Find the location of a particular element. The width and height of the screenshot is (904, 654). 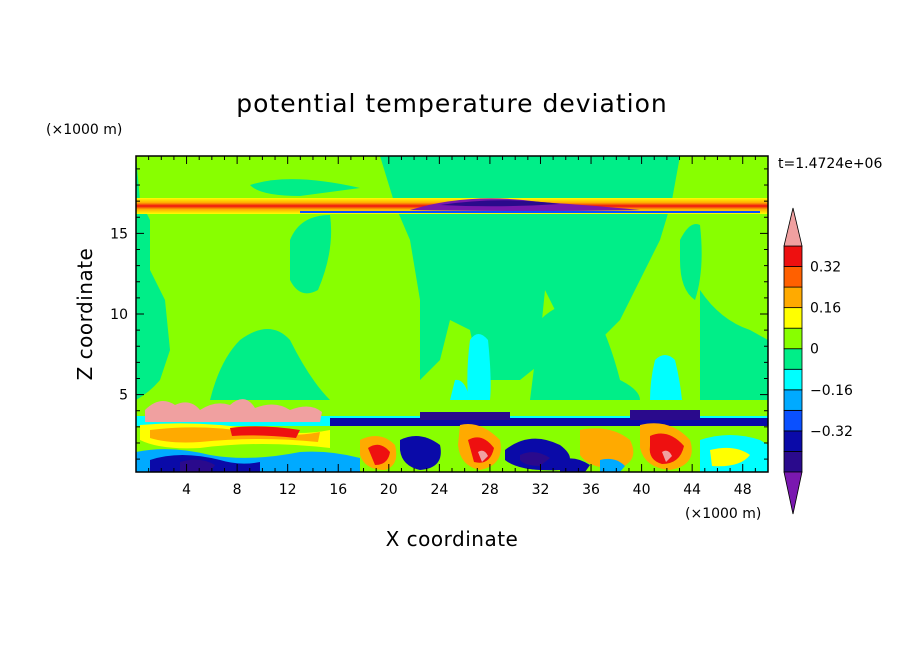

field-cyan-plumes is located at coordinates (566, 367).